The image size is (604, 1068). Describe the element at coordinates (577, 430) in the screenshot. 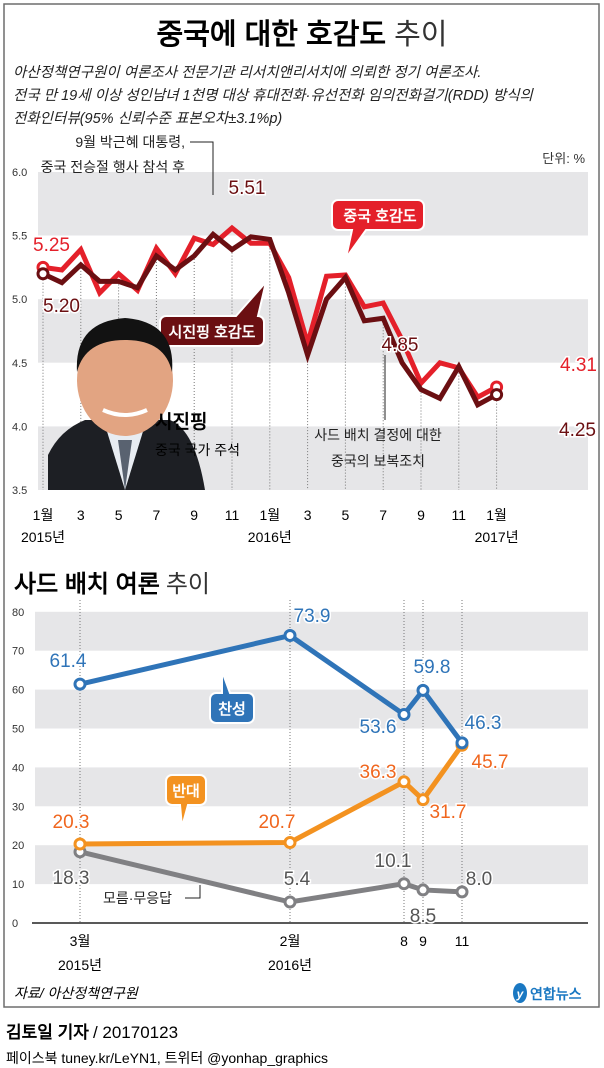

I see `data-label: 4.25` at that location.